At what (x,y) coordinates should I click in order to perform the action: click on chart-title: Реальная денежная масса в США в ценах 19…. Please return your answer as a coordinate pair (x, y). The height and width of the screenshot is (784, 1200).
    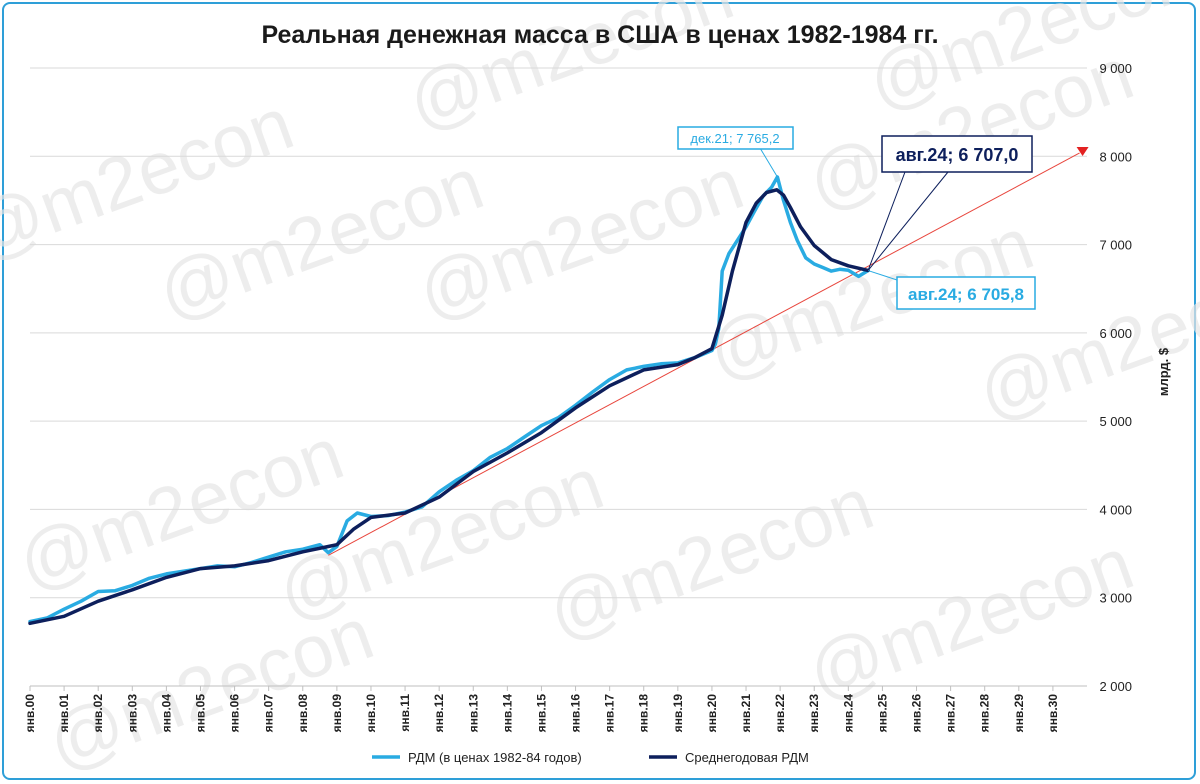
    Looking at the image, I should click on (599, 35).